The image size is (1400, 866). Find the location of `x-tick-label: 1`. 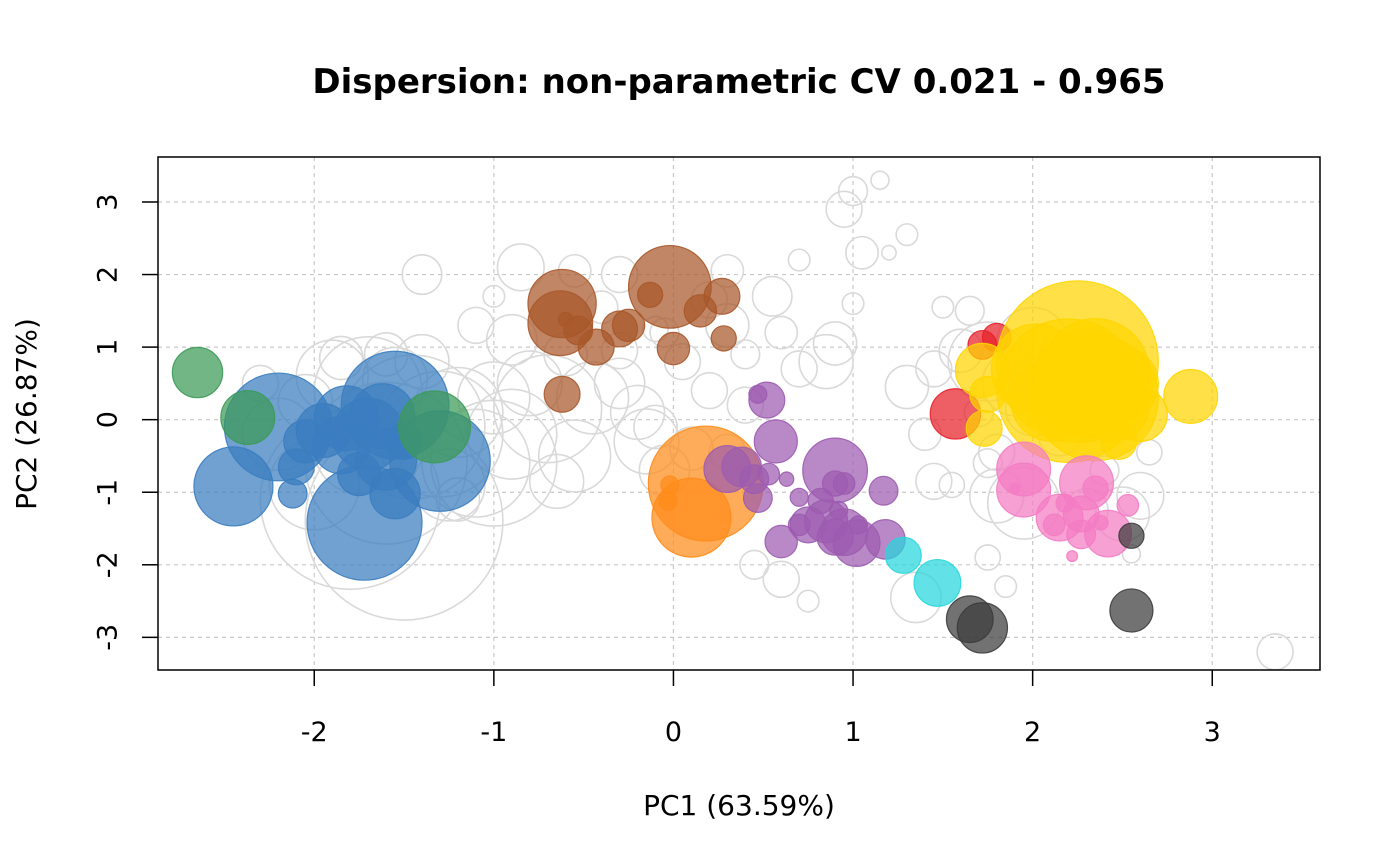

x-tick-label: 1 is located at coordinates (852, 732).